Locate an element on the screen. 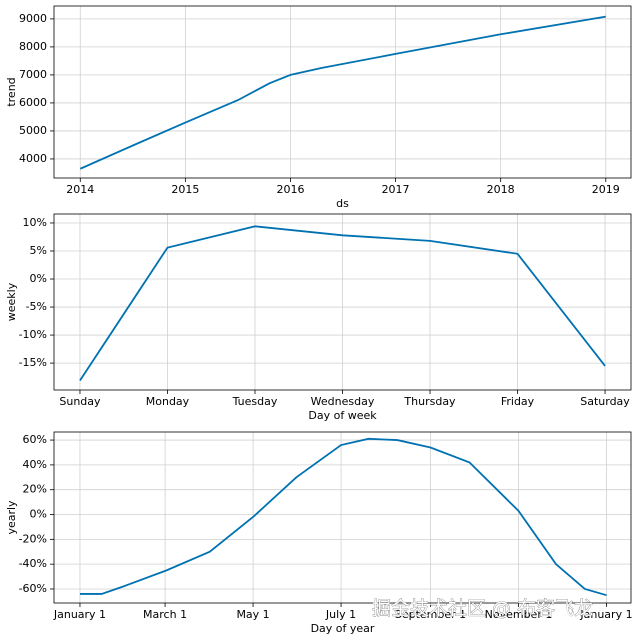 The height and width of the screenshot is (640, 638). x-axis-label: Day of week is located at coordinates (342, 415).